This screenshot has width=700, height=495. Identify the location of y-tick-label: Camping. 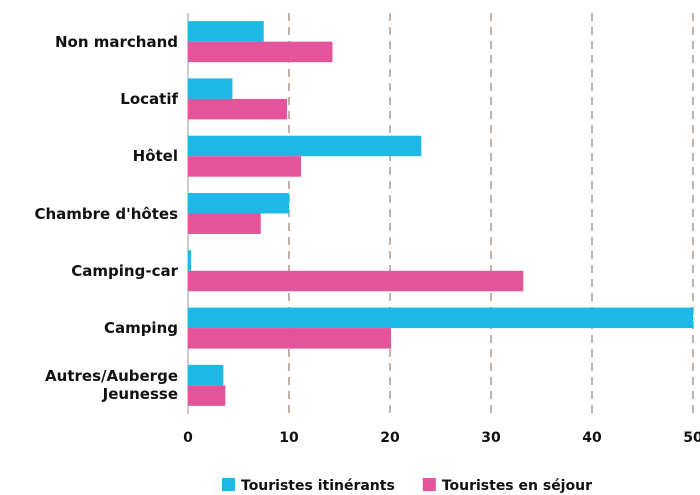
(140, 328).